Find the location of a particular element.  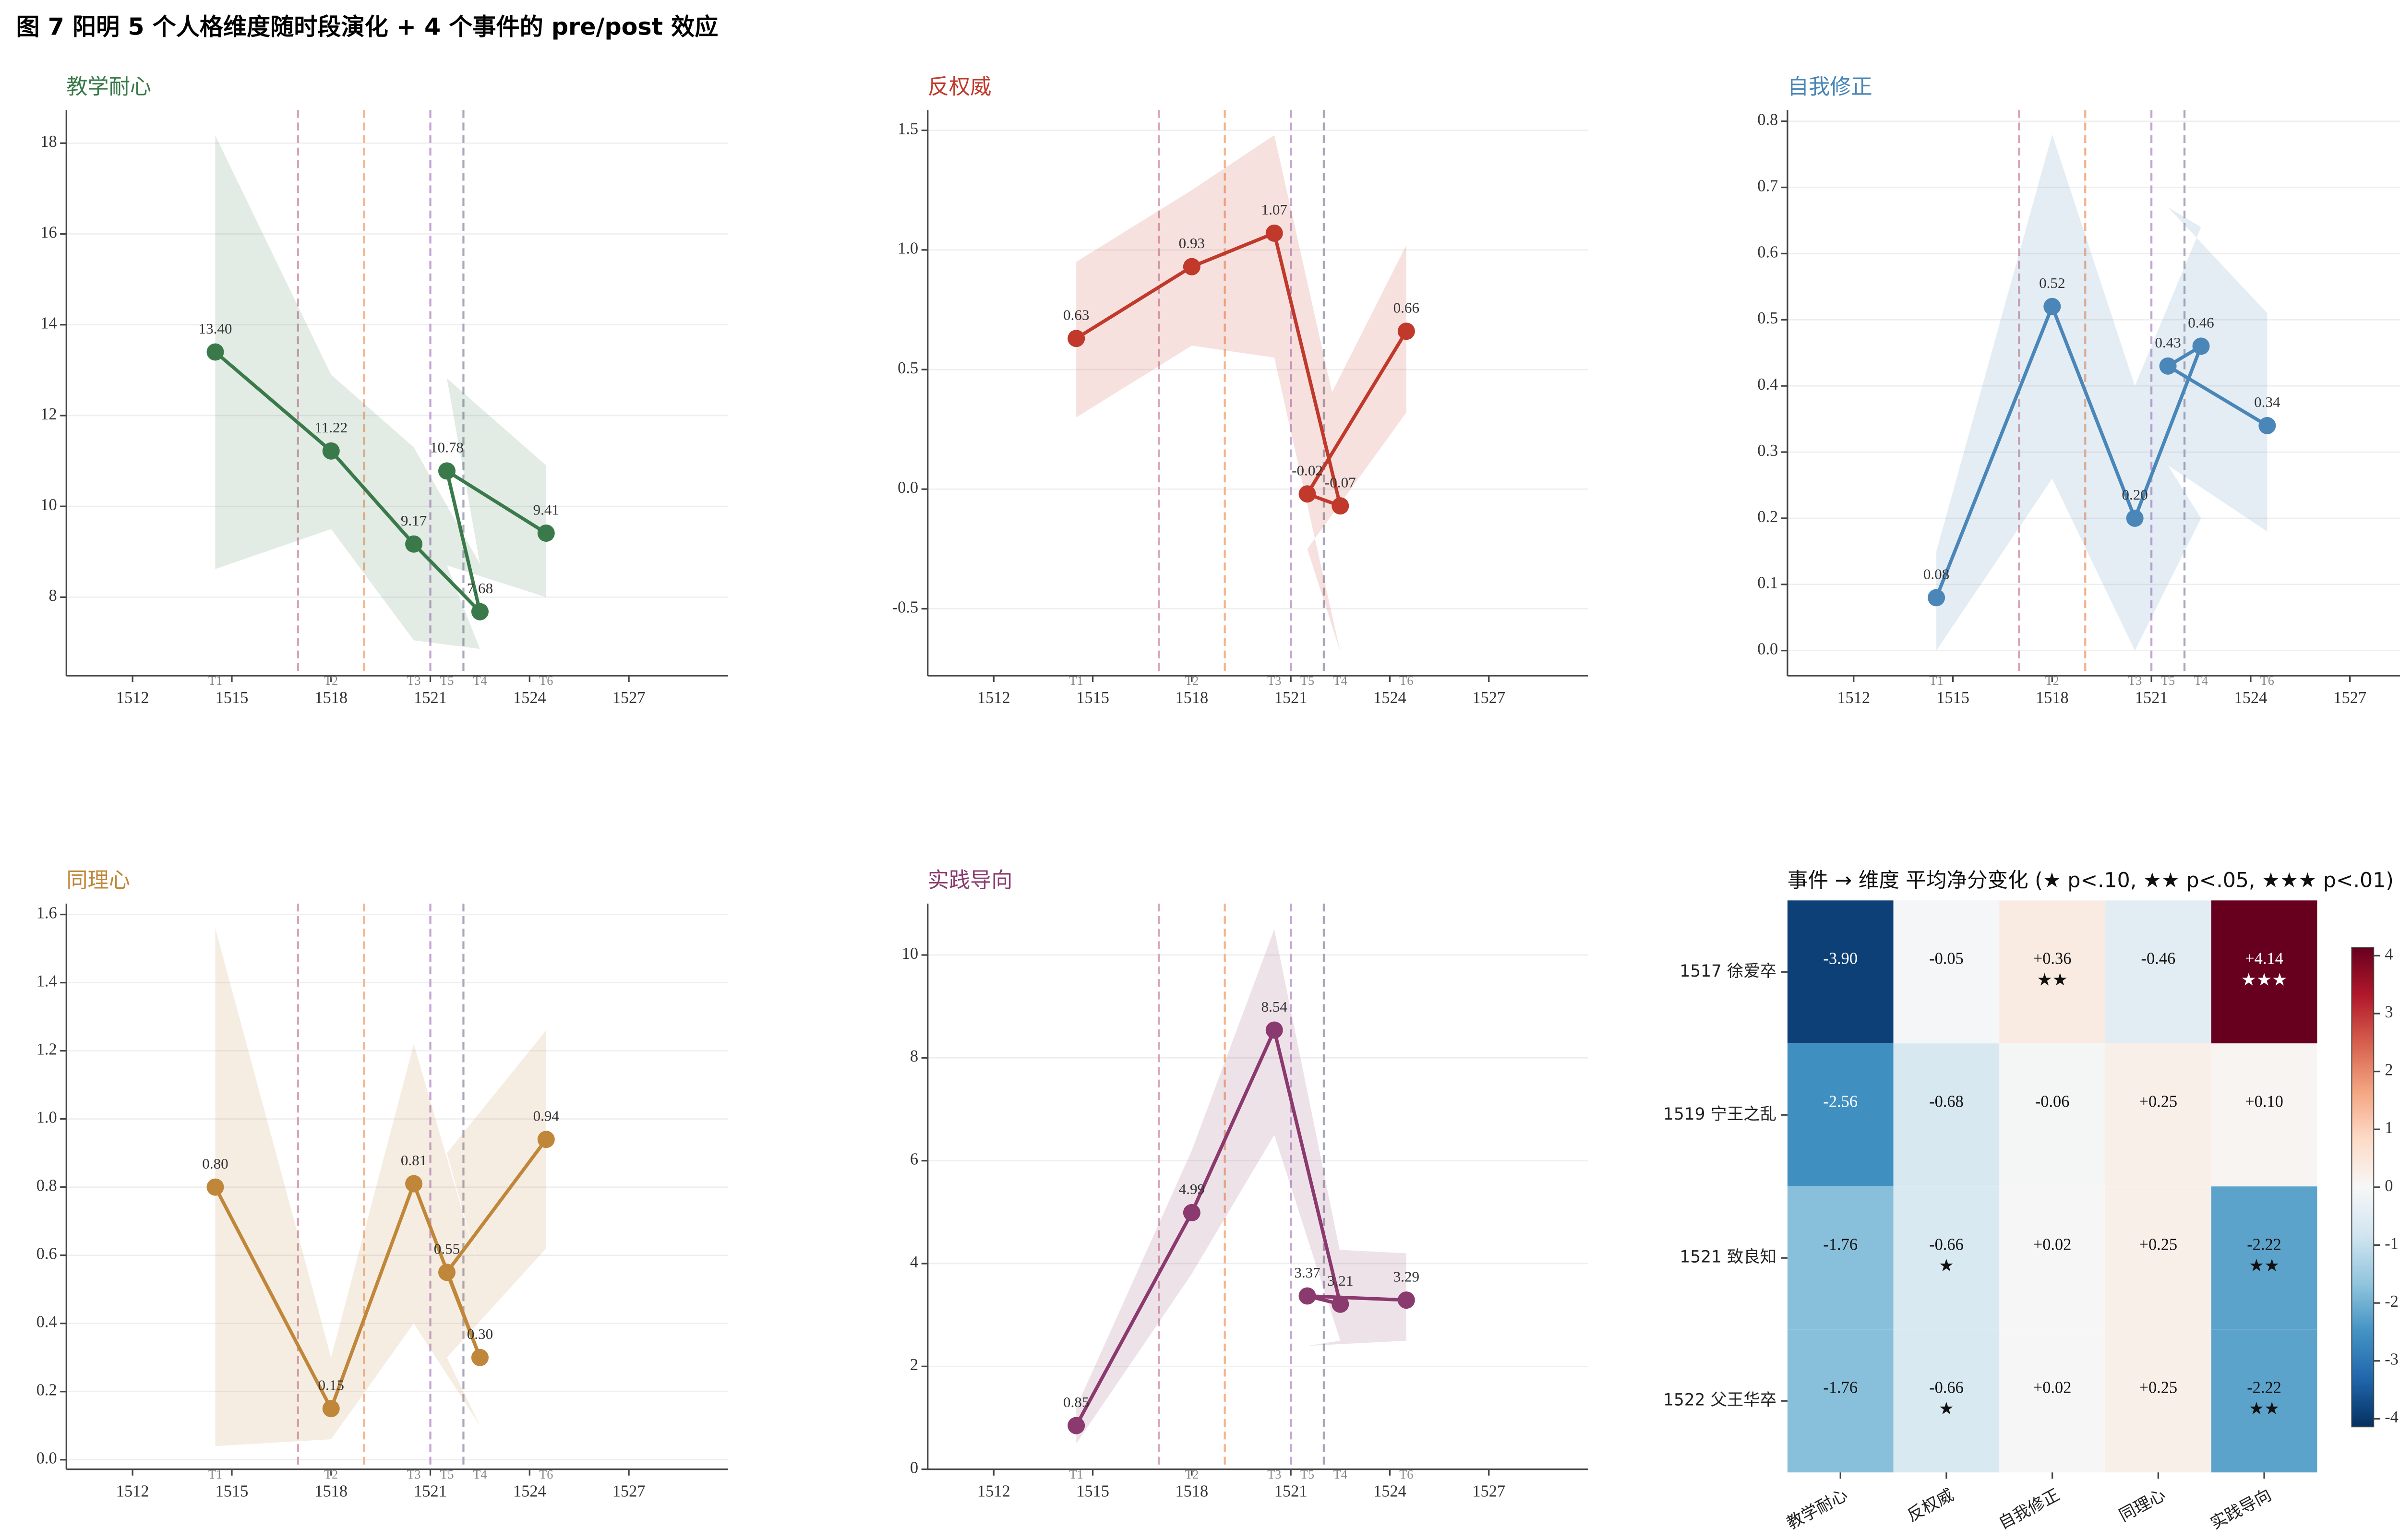

y-tick-label: 0.4 is located at coordinates (1767, 384).